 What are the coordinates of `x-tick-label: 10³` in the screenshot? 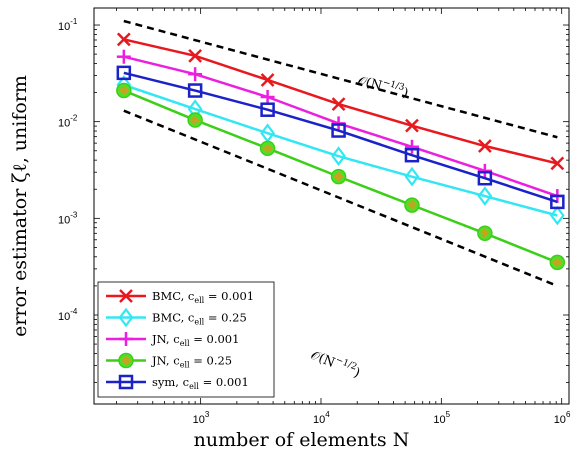 It's located at (201, 418).